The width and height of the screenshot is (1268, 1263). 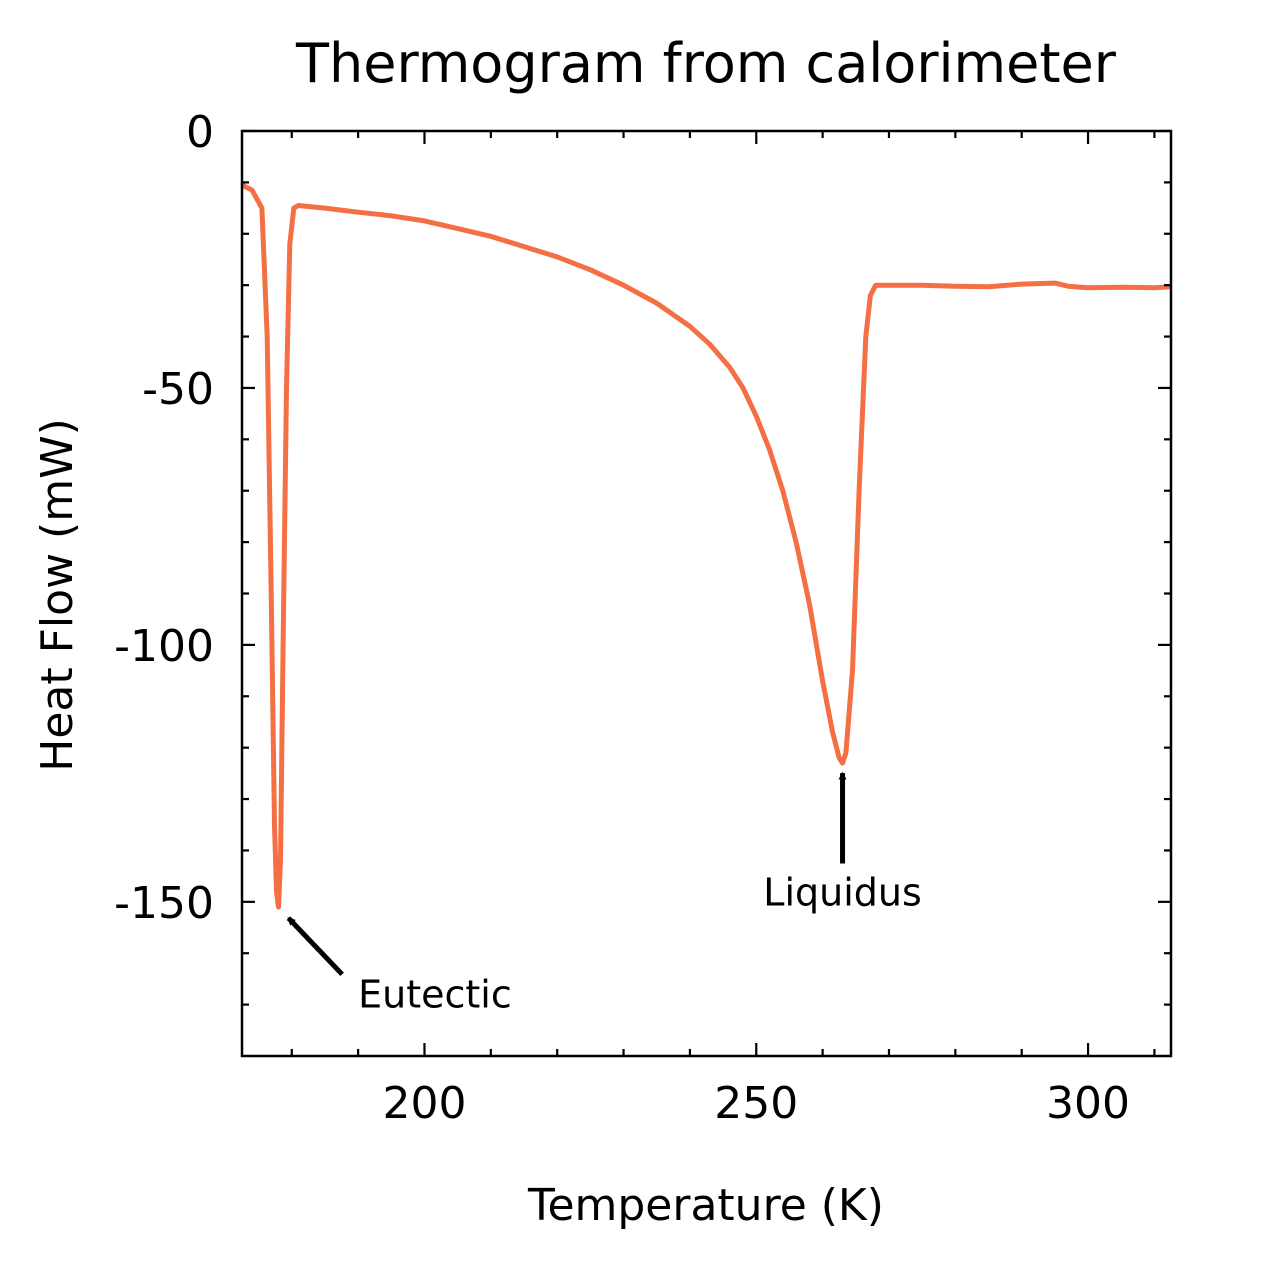 What do you see at coordinates (842, 893) in the screenshot?
I see `annotation-liquidus-label: Liquidus` at bounding box center [842, 893].